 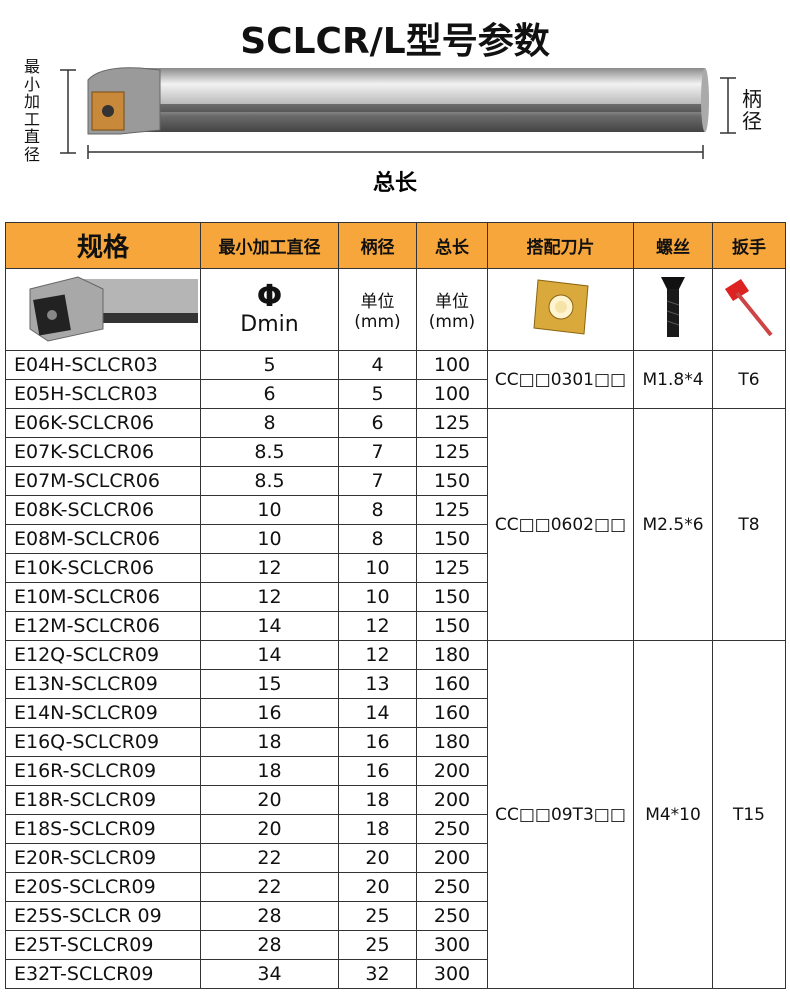 I want to click on insert-cell: CC□□09T3□□, so click(x=560, y=814).